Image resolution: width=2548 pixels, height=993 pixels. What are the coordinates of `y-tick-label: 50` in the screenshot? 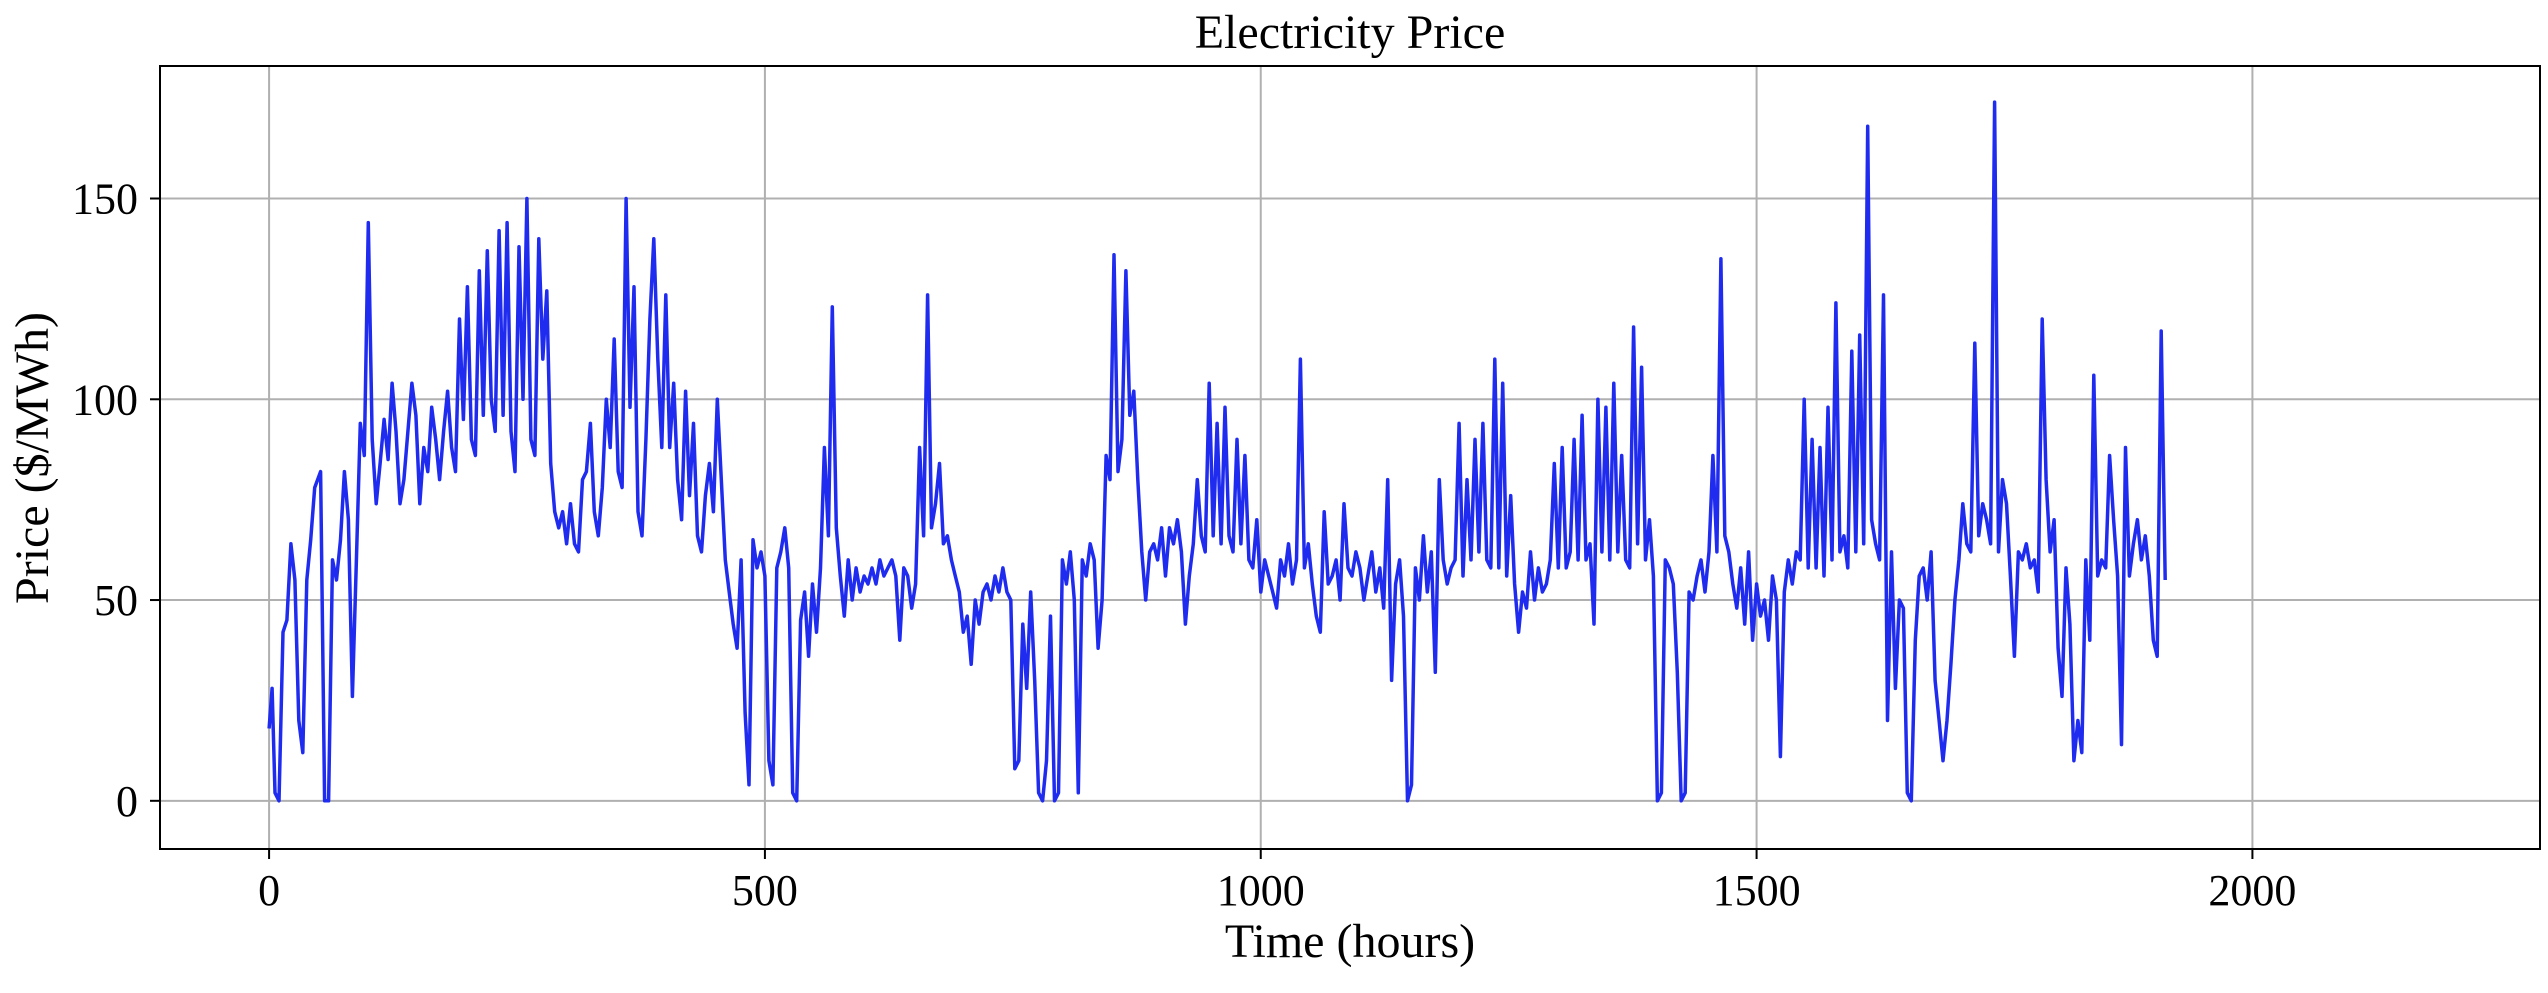 It's located at (116, 600).